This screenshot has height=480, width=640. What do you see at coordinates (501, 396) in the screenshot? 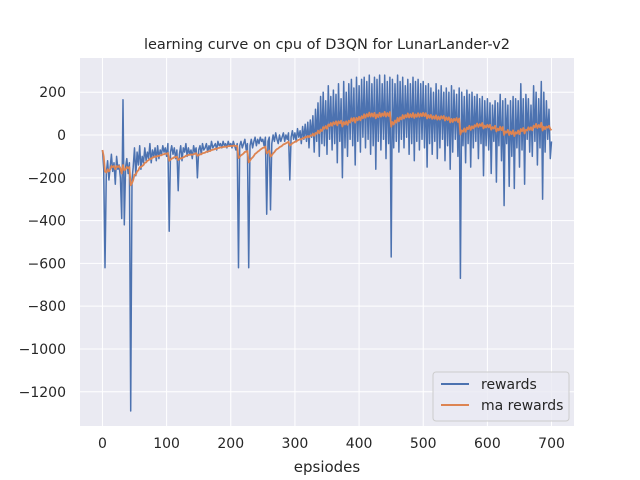
I see `legend: rewards ma rewards` at bounding box center [501, 396].